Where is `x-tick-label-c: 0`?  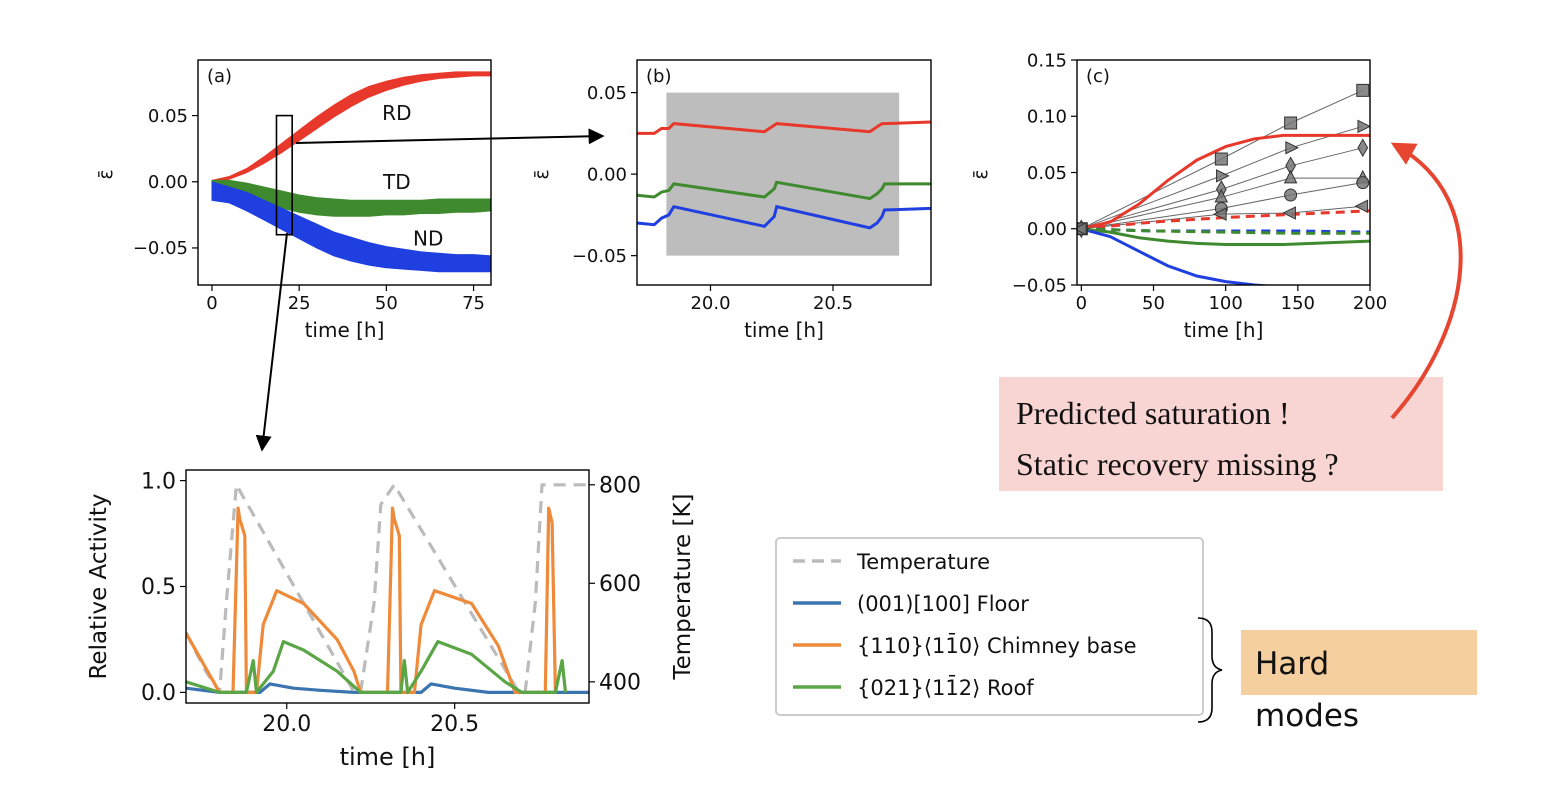 x-tick-label-c: 0 is located at coordinates (1081, 303).